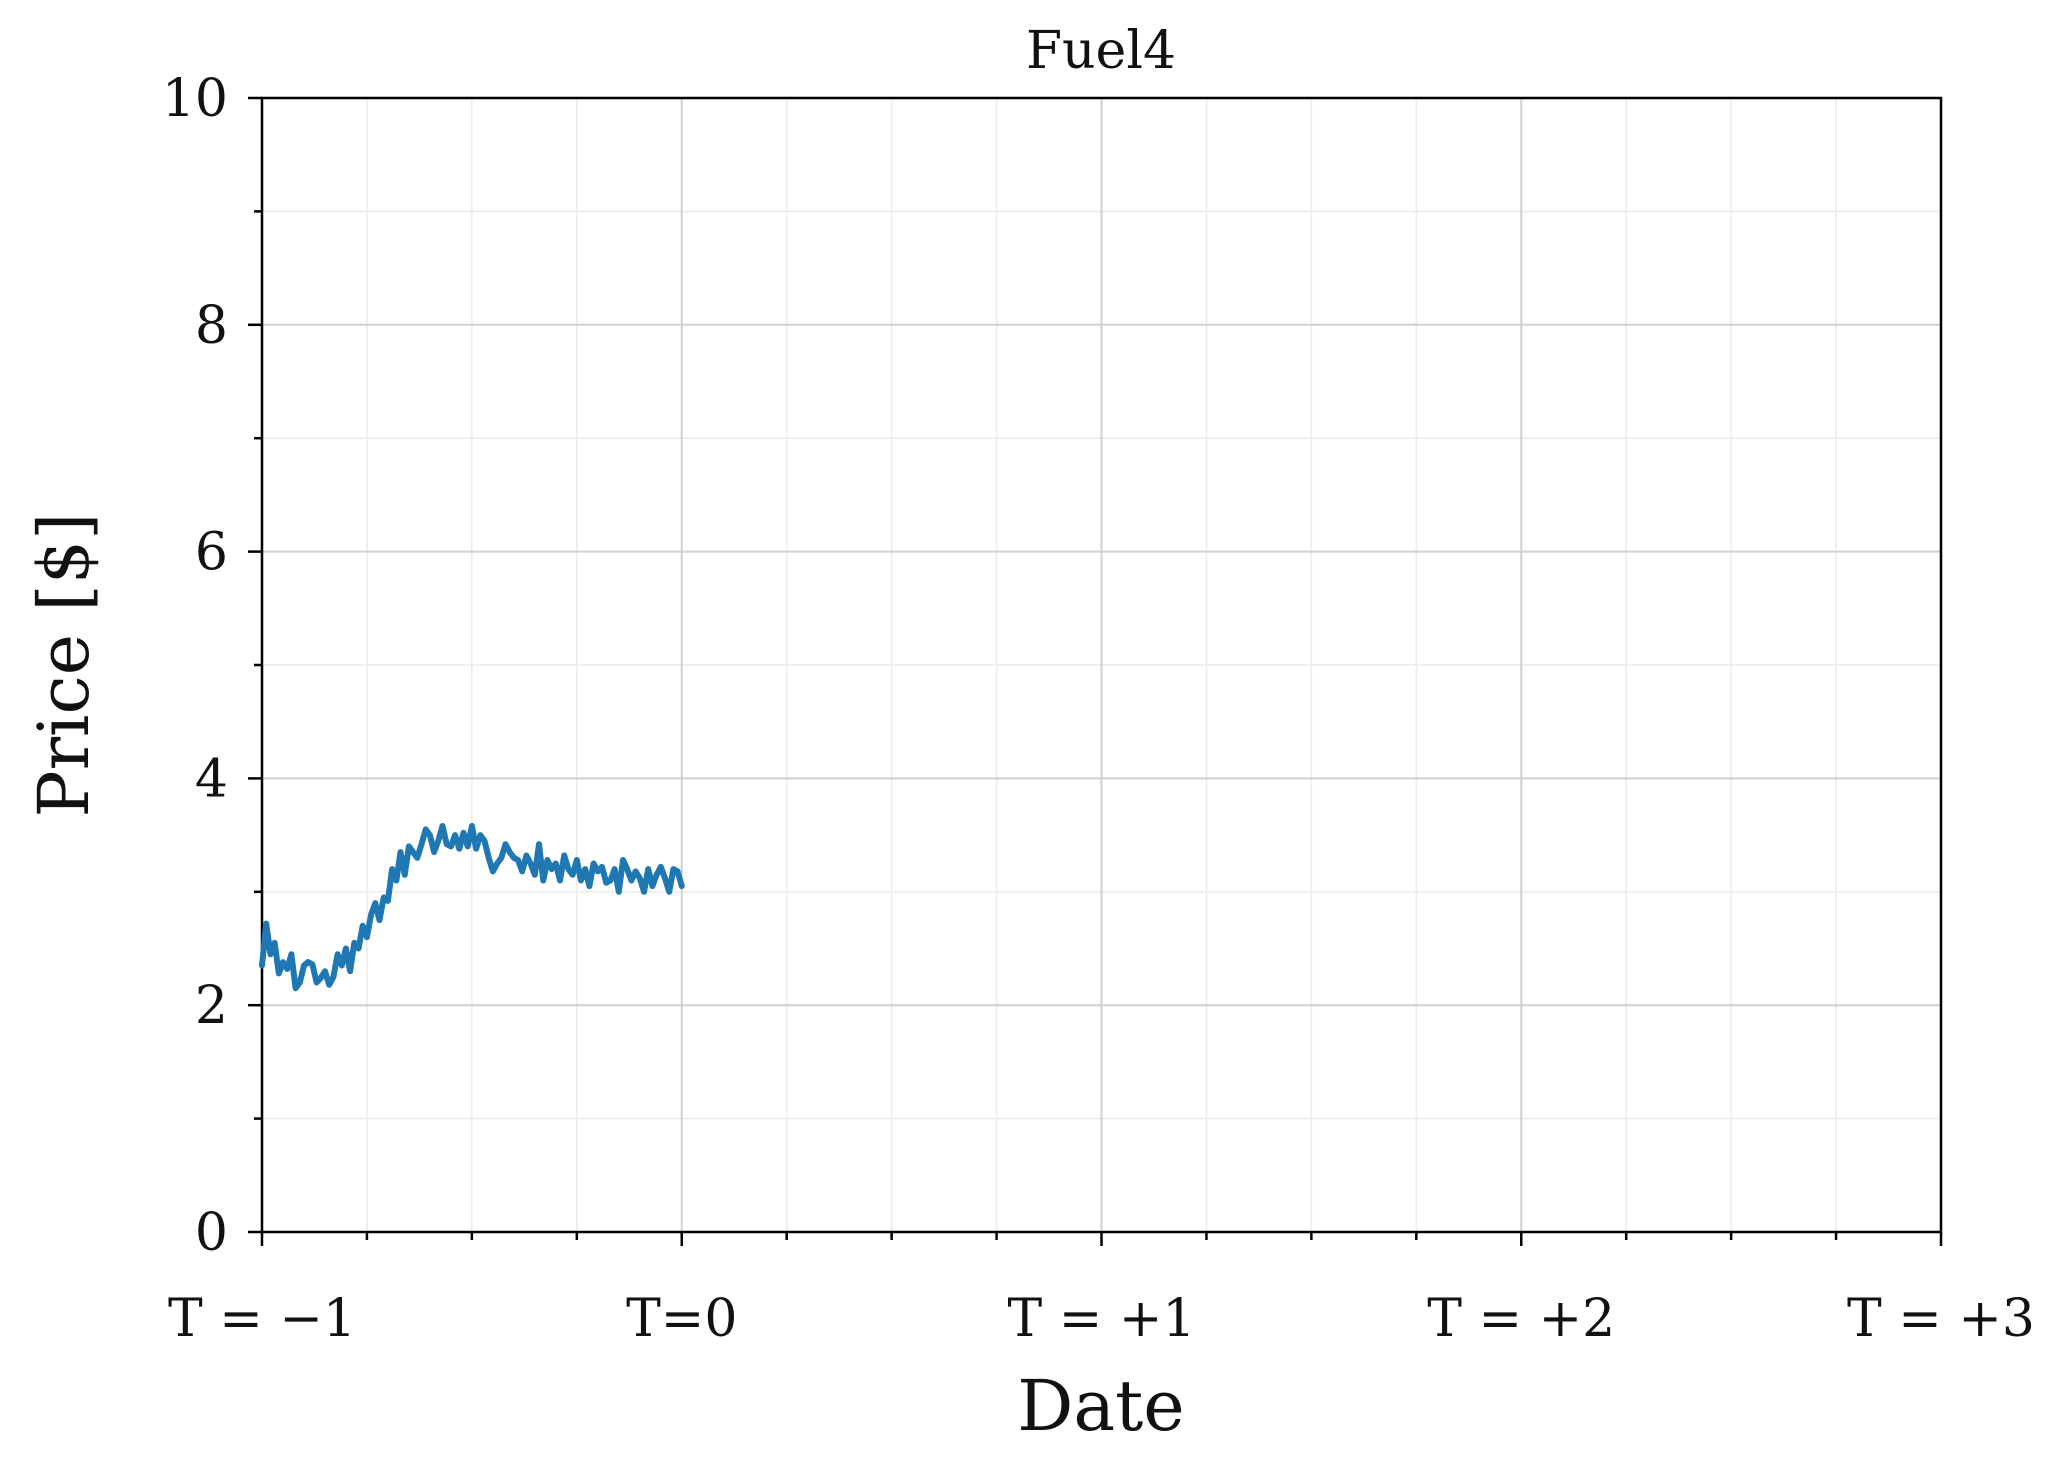  I want to click on series-layer, so click(472, 907).